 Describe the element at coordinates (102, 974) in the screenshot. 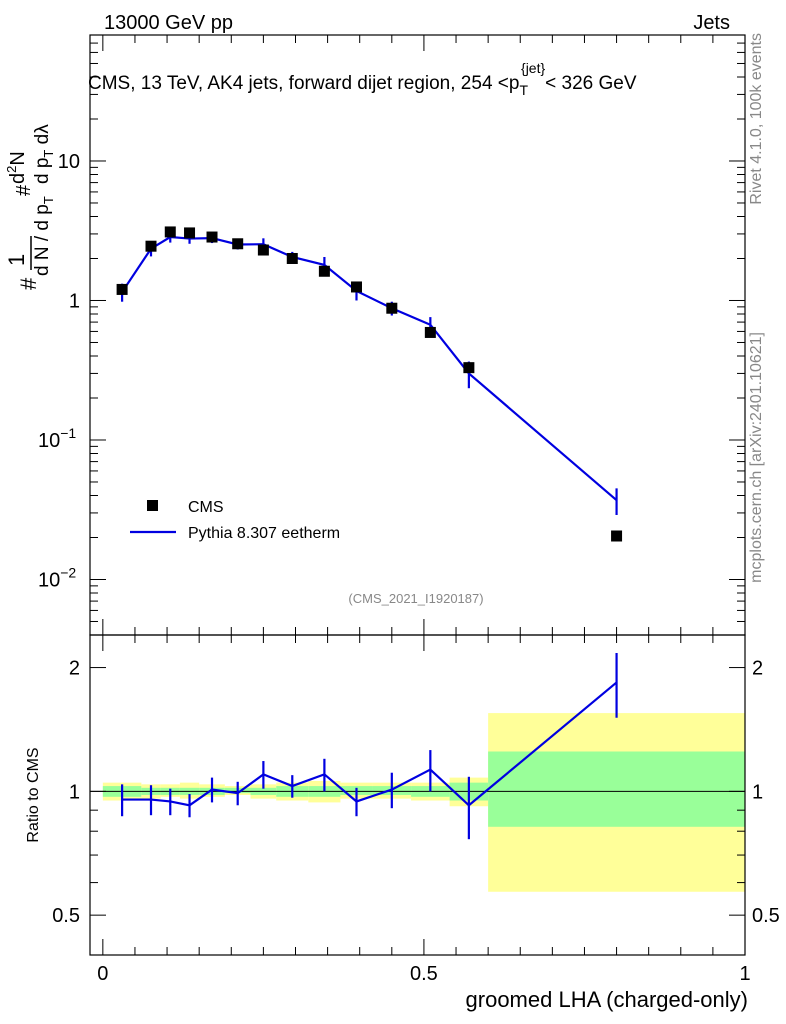

I see `ratio-xtick-label: 0` at that location.